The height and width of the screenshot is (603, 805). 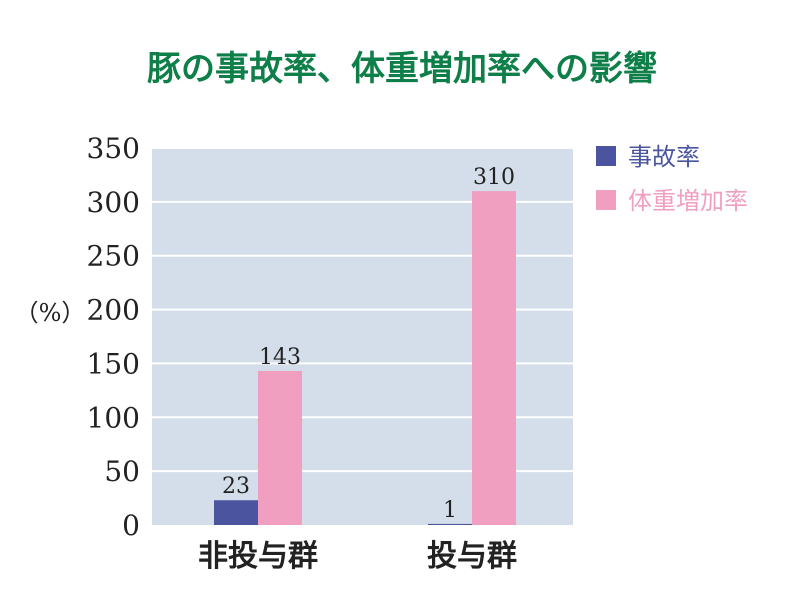 I want to click on y-tick-label: 0, so click(x=131, y=525).